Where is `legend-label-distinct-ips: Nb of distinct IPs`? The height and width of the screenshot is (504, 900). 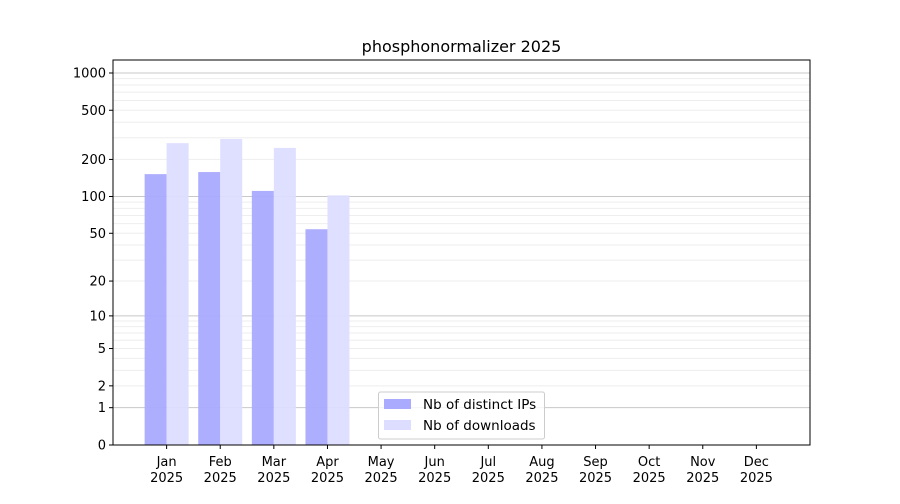 legend-label-distinct-ips: Nb of distinct IPs is located at coordinates (479, 405).